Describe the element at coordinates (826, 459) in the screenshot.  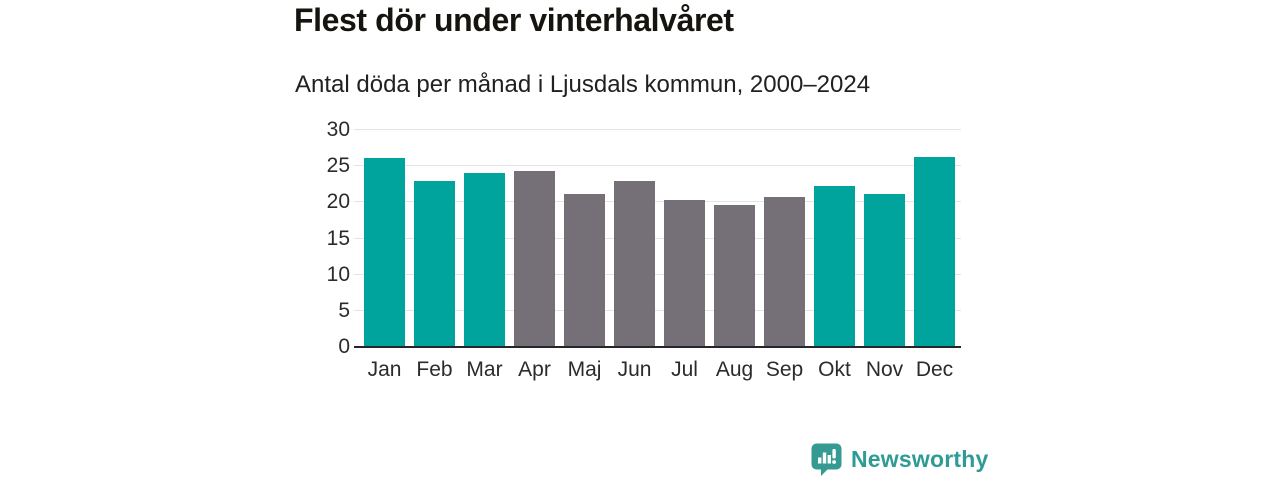
I see `bar-chart-speech-bubble-icon` at that location.